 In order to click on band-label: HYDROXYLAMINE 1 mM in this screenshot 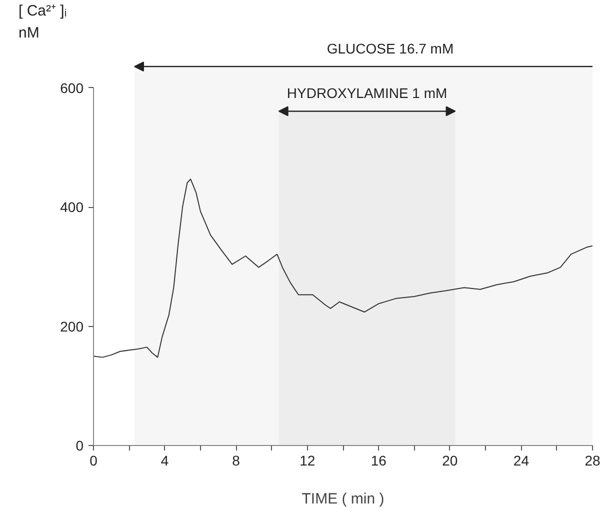, I will do `click(367, 93)`.